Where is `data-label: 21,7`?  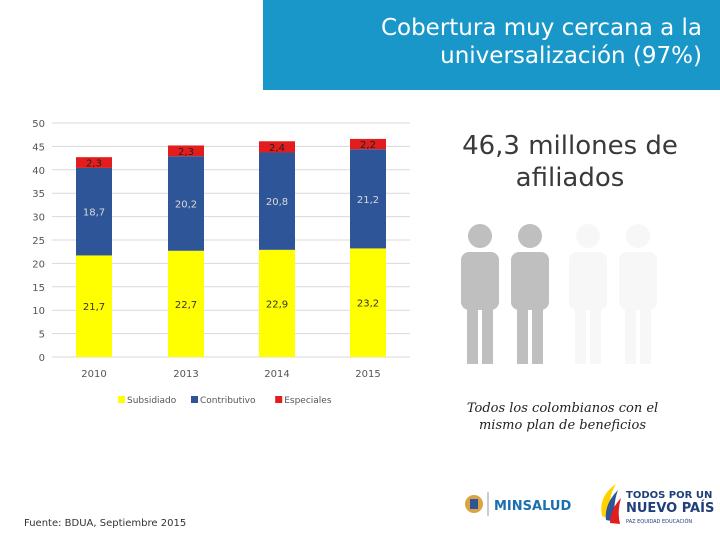
data-label: 21,7 is located at coordinates (94, 307).